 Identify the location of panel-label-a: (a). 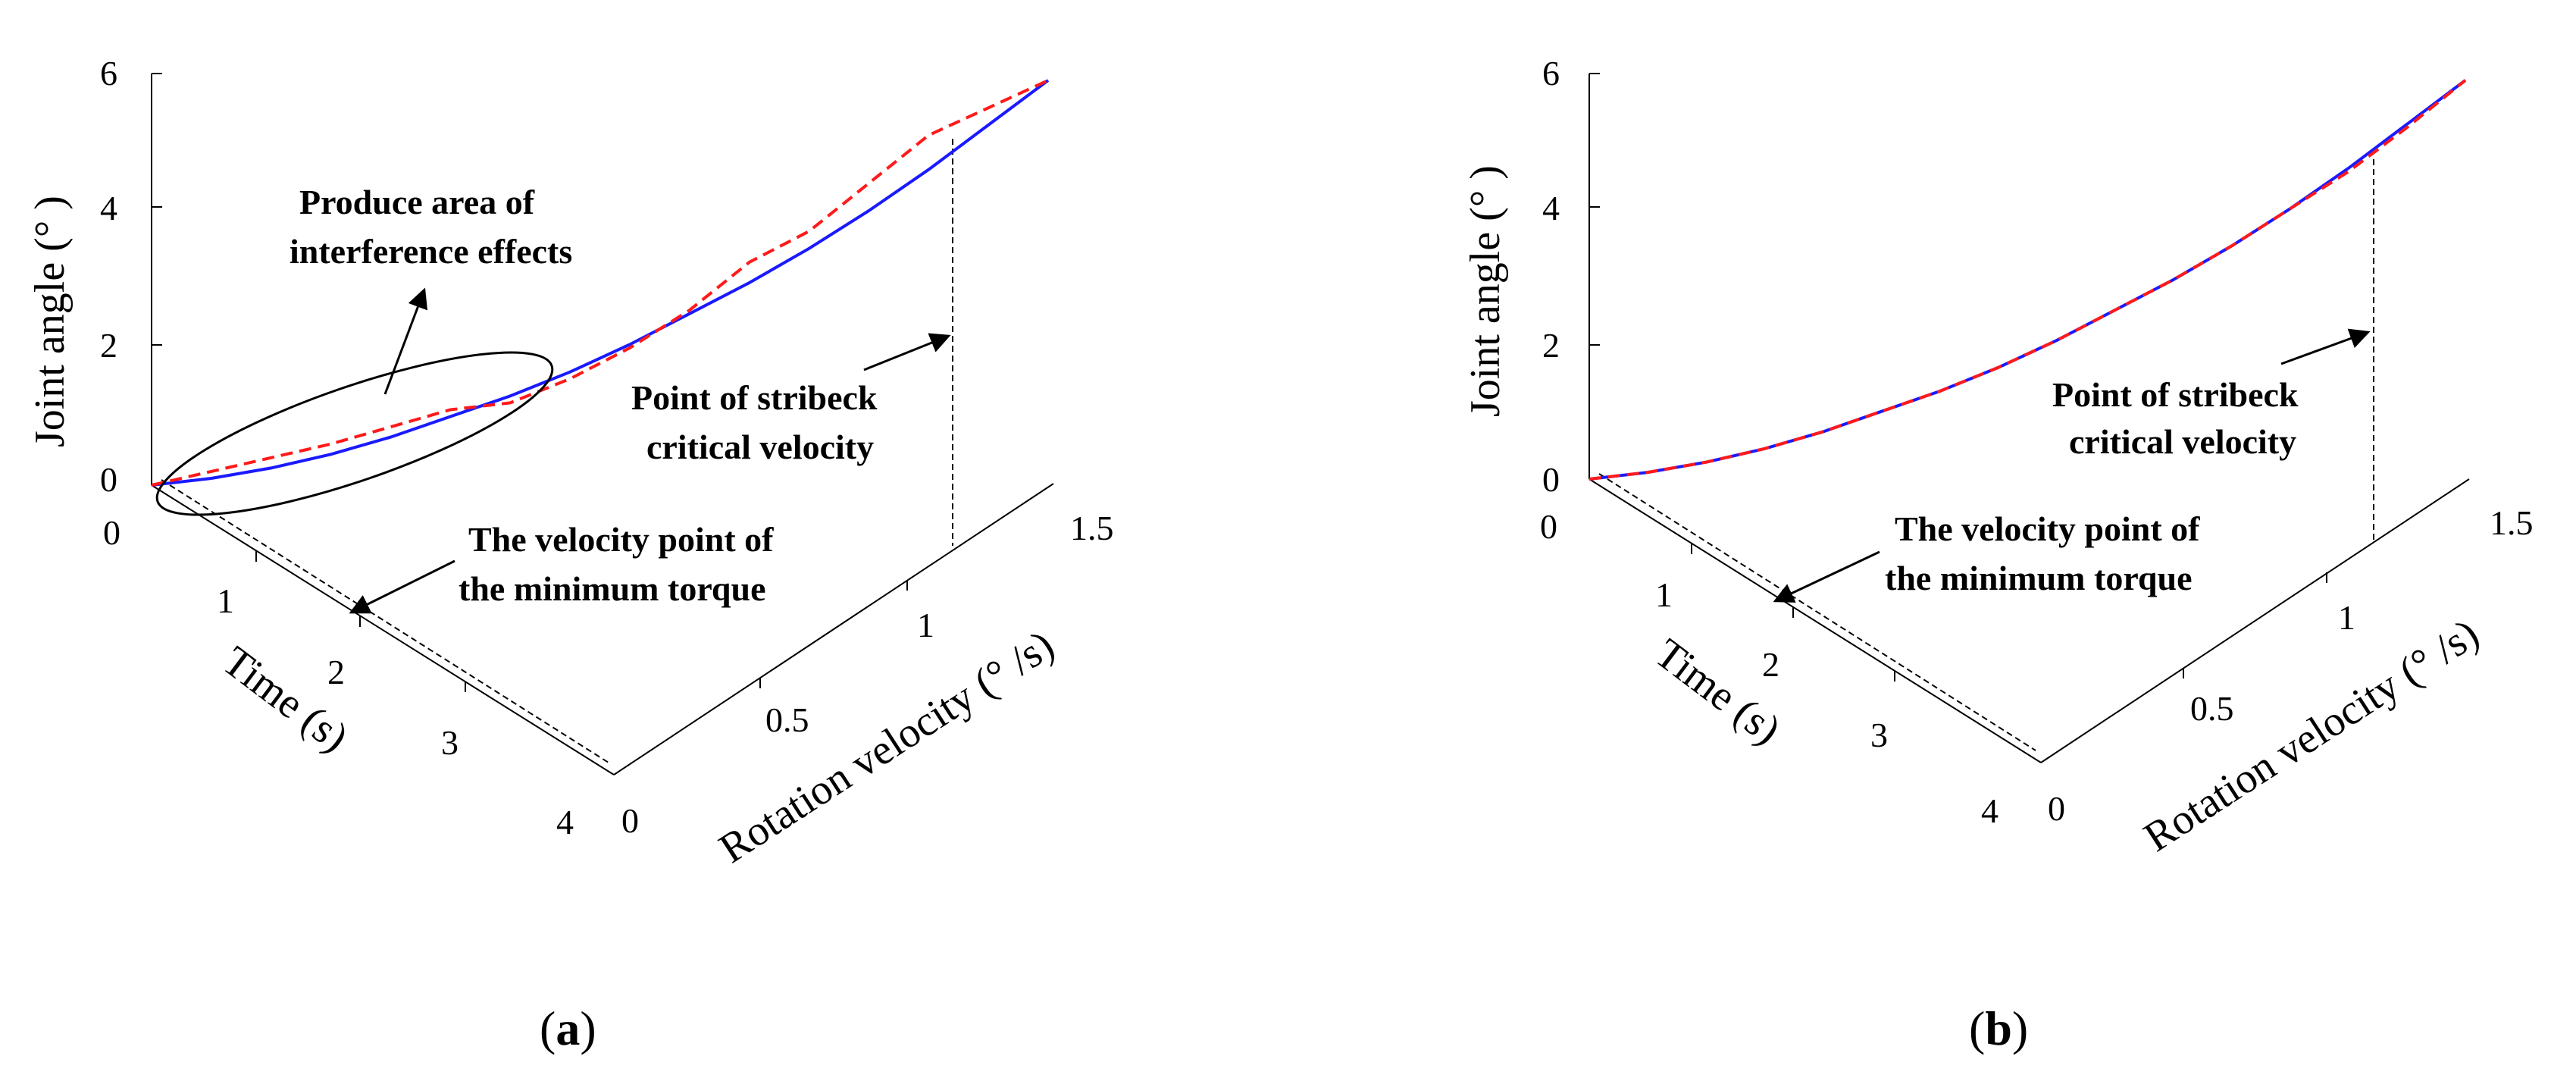
(568, 1028).